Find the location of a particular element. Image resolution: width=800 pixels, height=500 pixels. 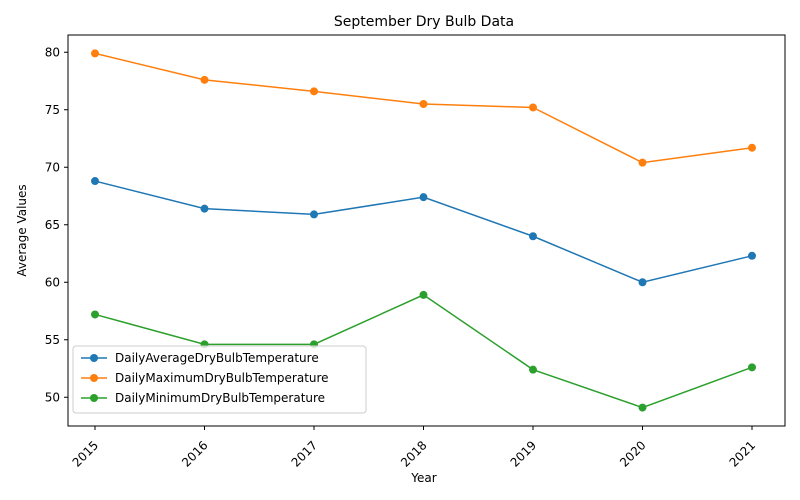

legend-label: DailyMaximumDryBulbTemperature is located at coordinates (222, 378).